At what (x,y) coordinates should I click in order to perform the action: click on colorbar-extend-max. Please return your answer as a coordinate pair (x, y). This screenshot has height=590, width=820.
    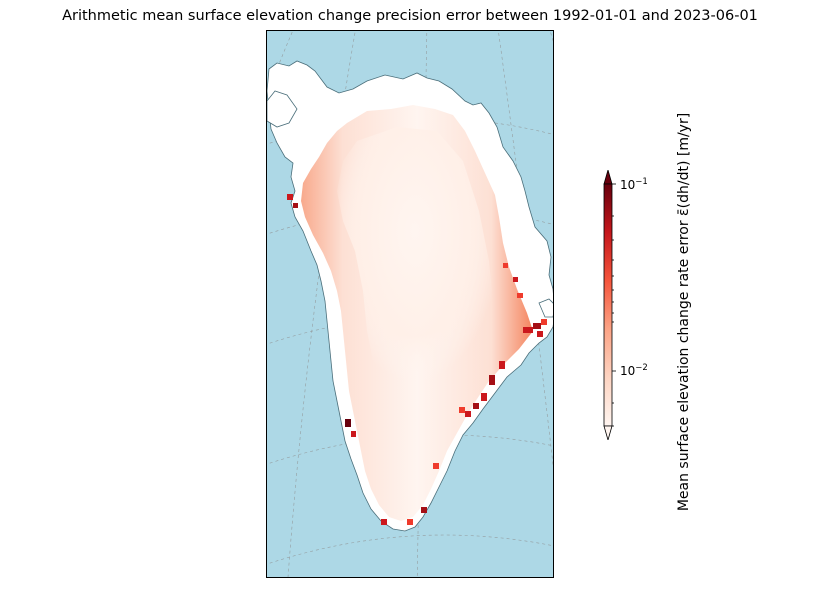
    Looking at the image, I should click on (608, 176).